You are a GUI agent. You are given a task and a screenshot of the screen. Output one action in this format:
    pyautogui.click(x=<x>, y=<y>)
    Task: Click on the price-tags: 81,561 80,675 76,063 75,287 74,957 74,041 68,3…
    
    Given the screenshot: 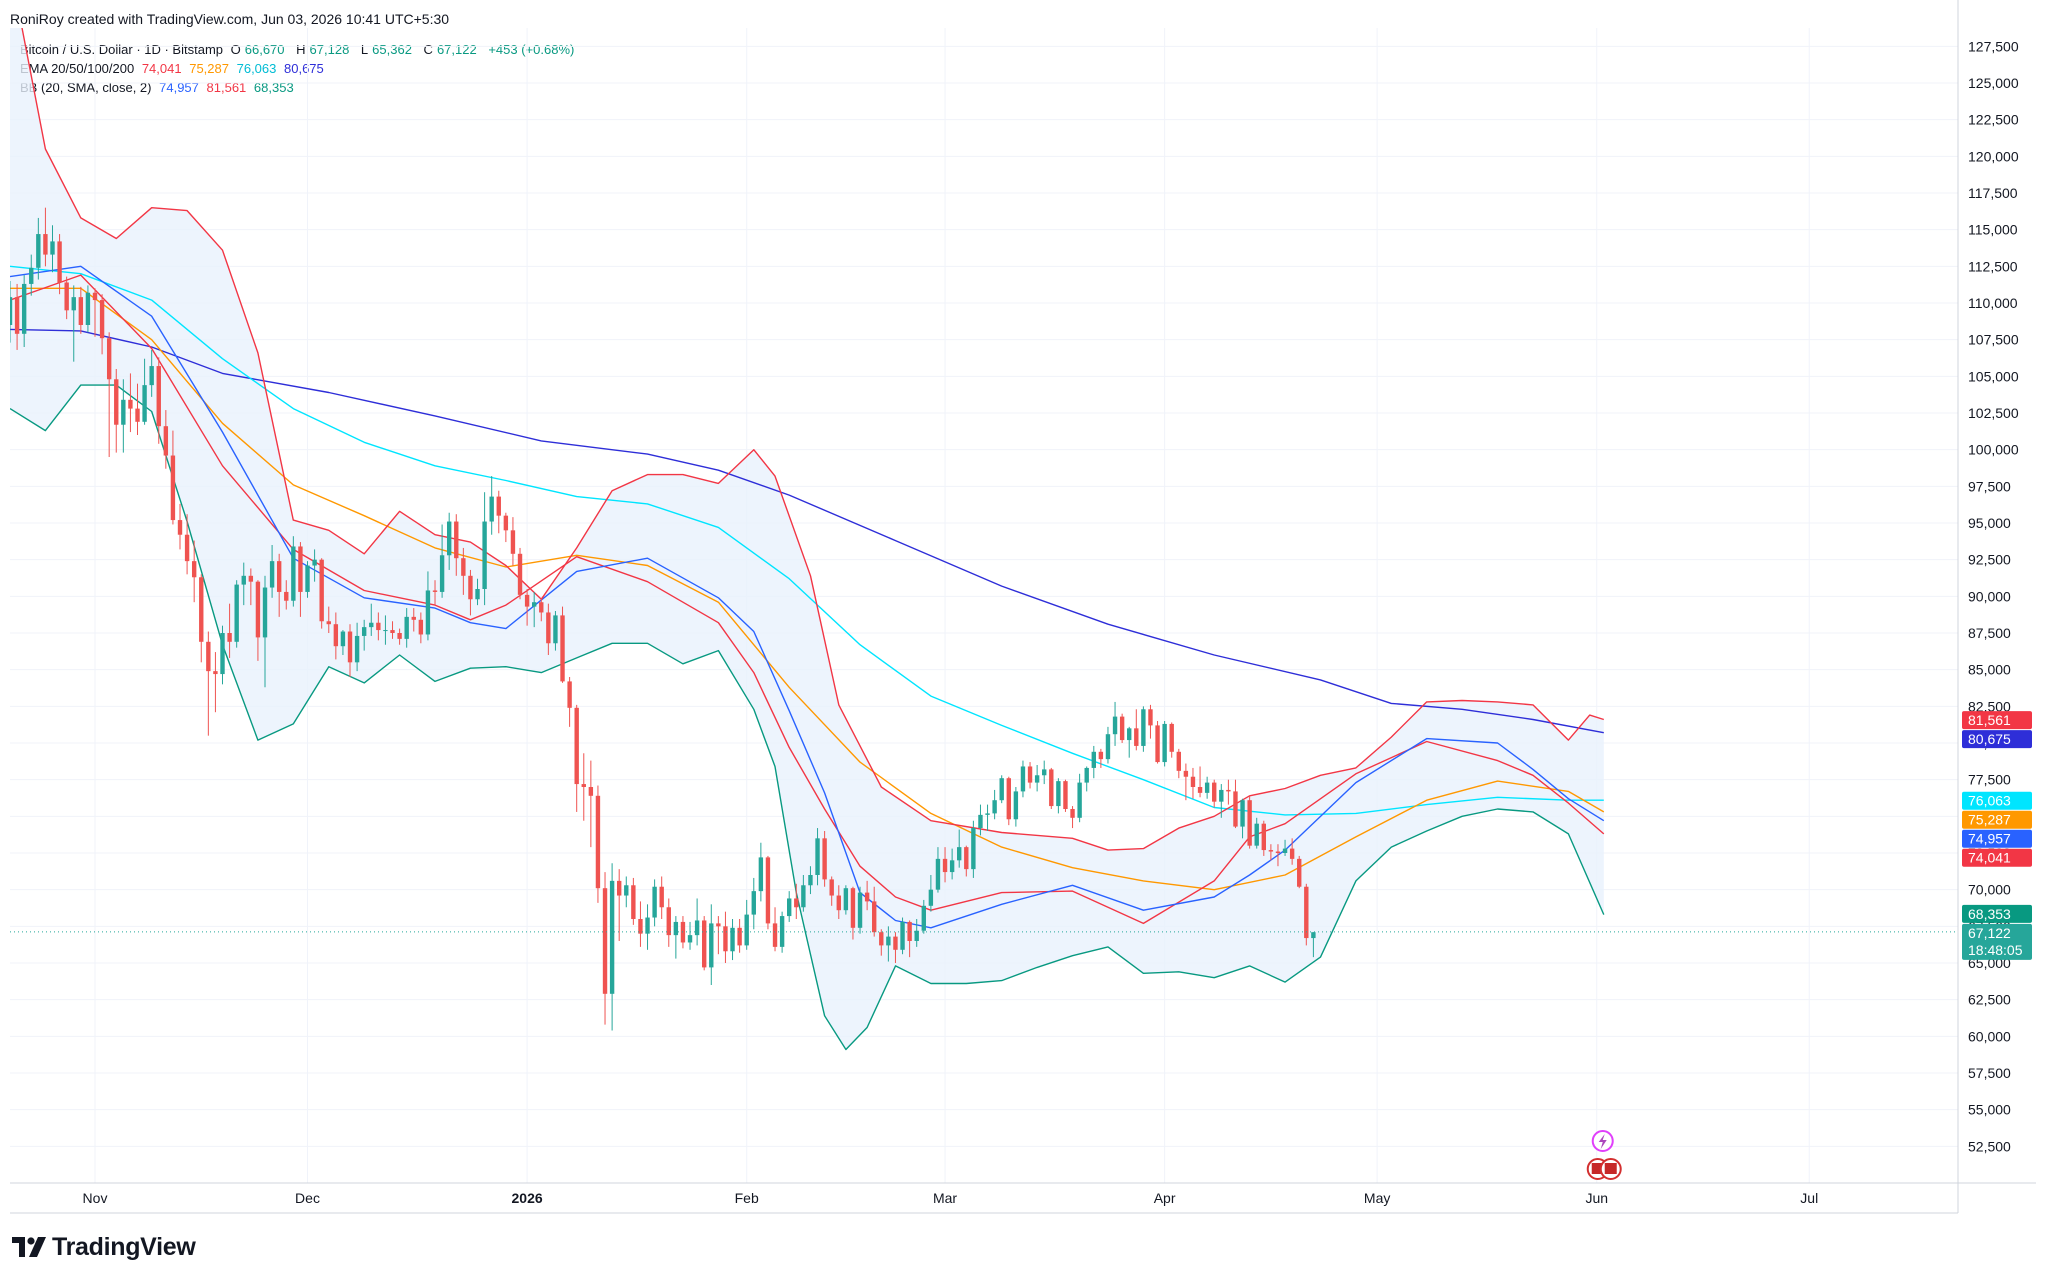 What is the action you would take?
    pyautogui.click(x=1997, y=835)
    